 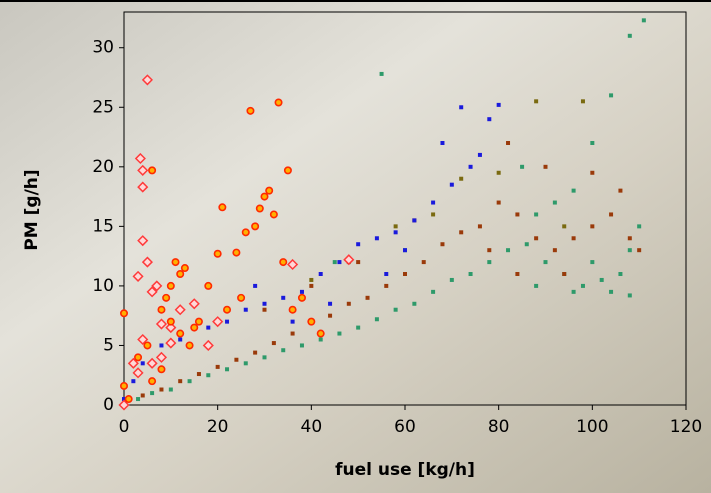 What do you see at coordinates (312, 427) in the screenshot?
I see `x-tick-label: 40` at bounding box center [312, 427].